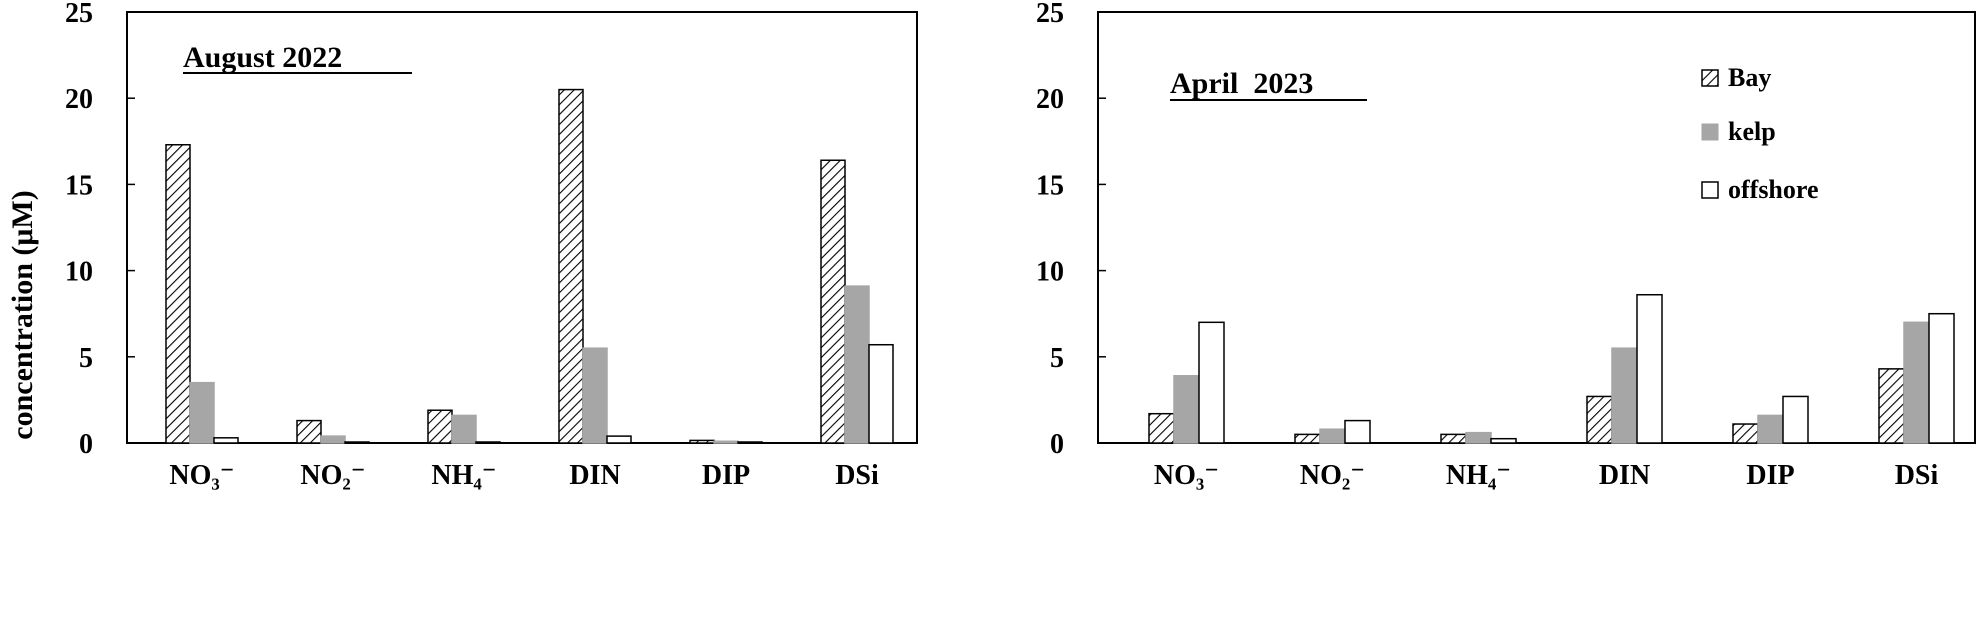 The width and height of the screenshot is (1984, 620). What do you see at coordinates (22, 314) in the screenshot?
I see `y-axis-label: concentration (μM)` at bounding box center [22, 314].